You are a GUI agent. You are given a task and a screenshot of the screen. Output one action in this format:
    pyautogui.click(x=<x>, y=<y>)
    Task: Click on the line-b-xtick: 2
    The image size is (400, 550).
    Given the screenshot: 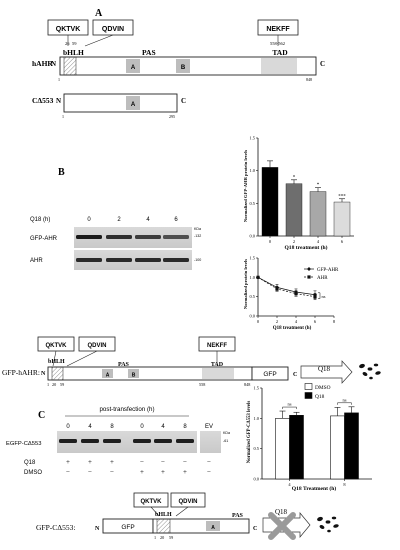 What is the action you would take?
    pyautogui.click(x=277, y=321)
    